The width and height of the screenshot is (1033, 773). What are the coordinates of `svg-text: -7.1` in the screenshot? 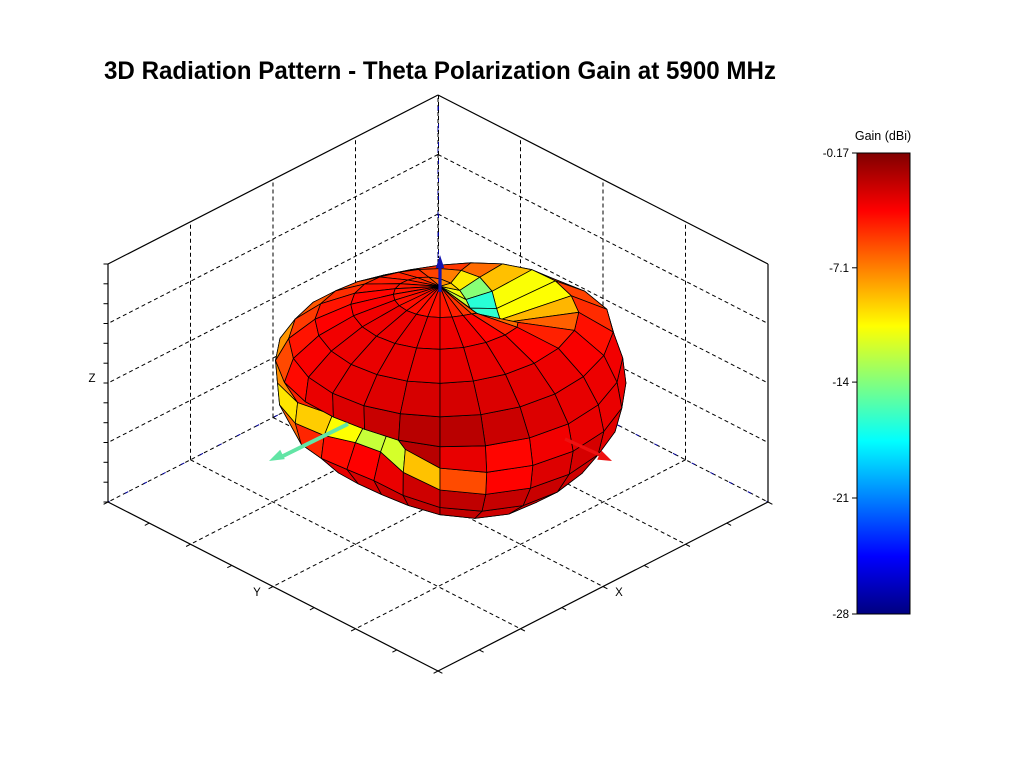 It's located at (839, 269).